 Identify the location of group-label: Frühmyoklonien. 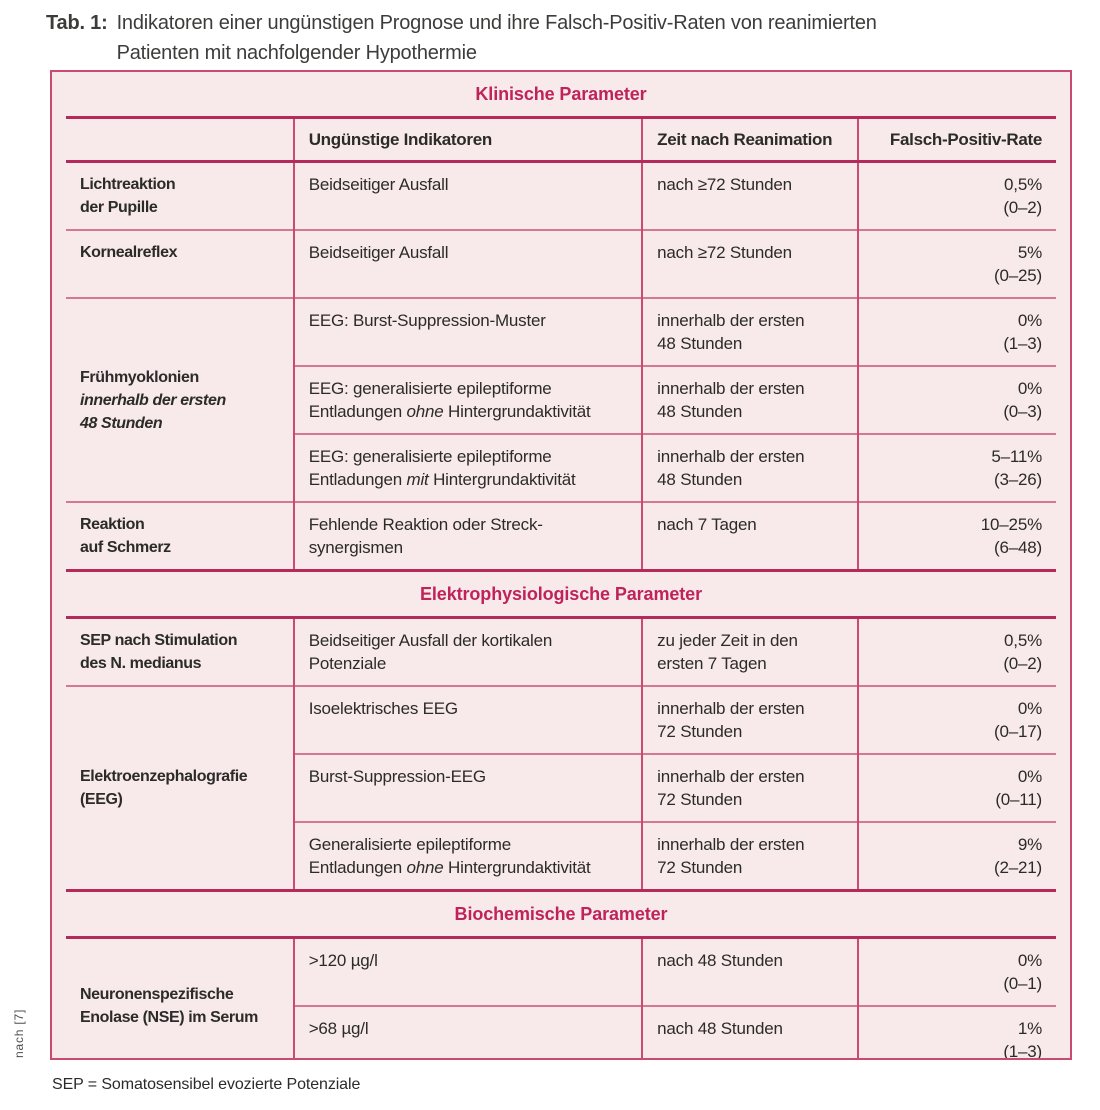
(139, 377).